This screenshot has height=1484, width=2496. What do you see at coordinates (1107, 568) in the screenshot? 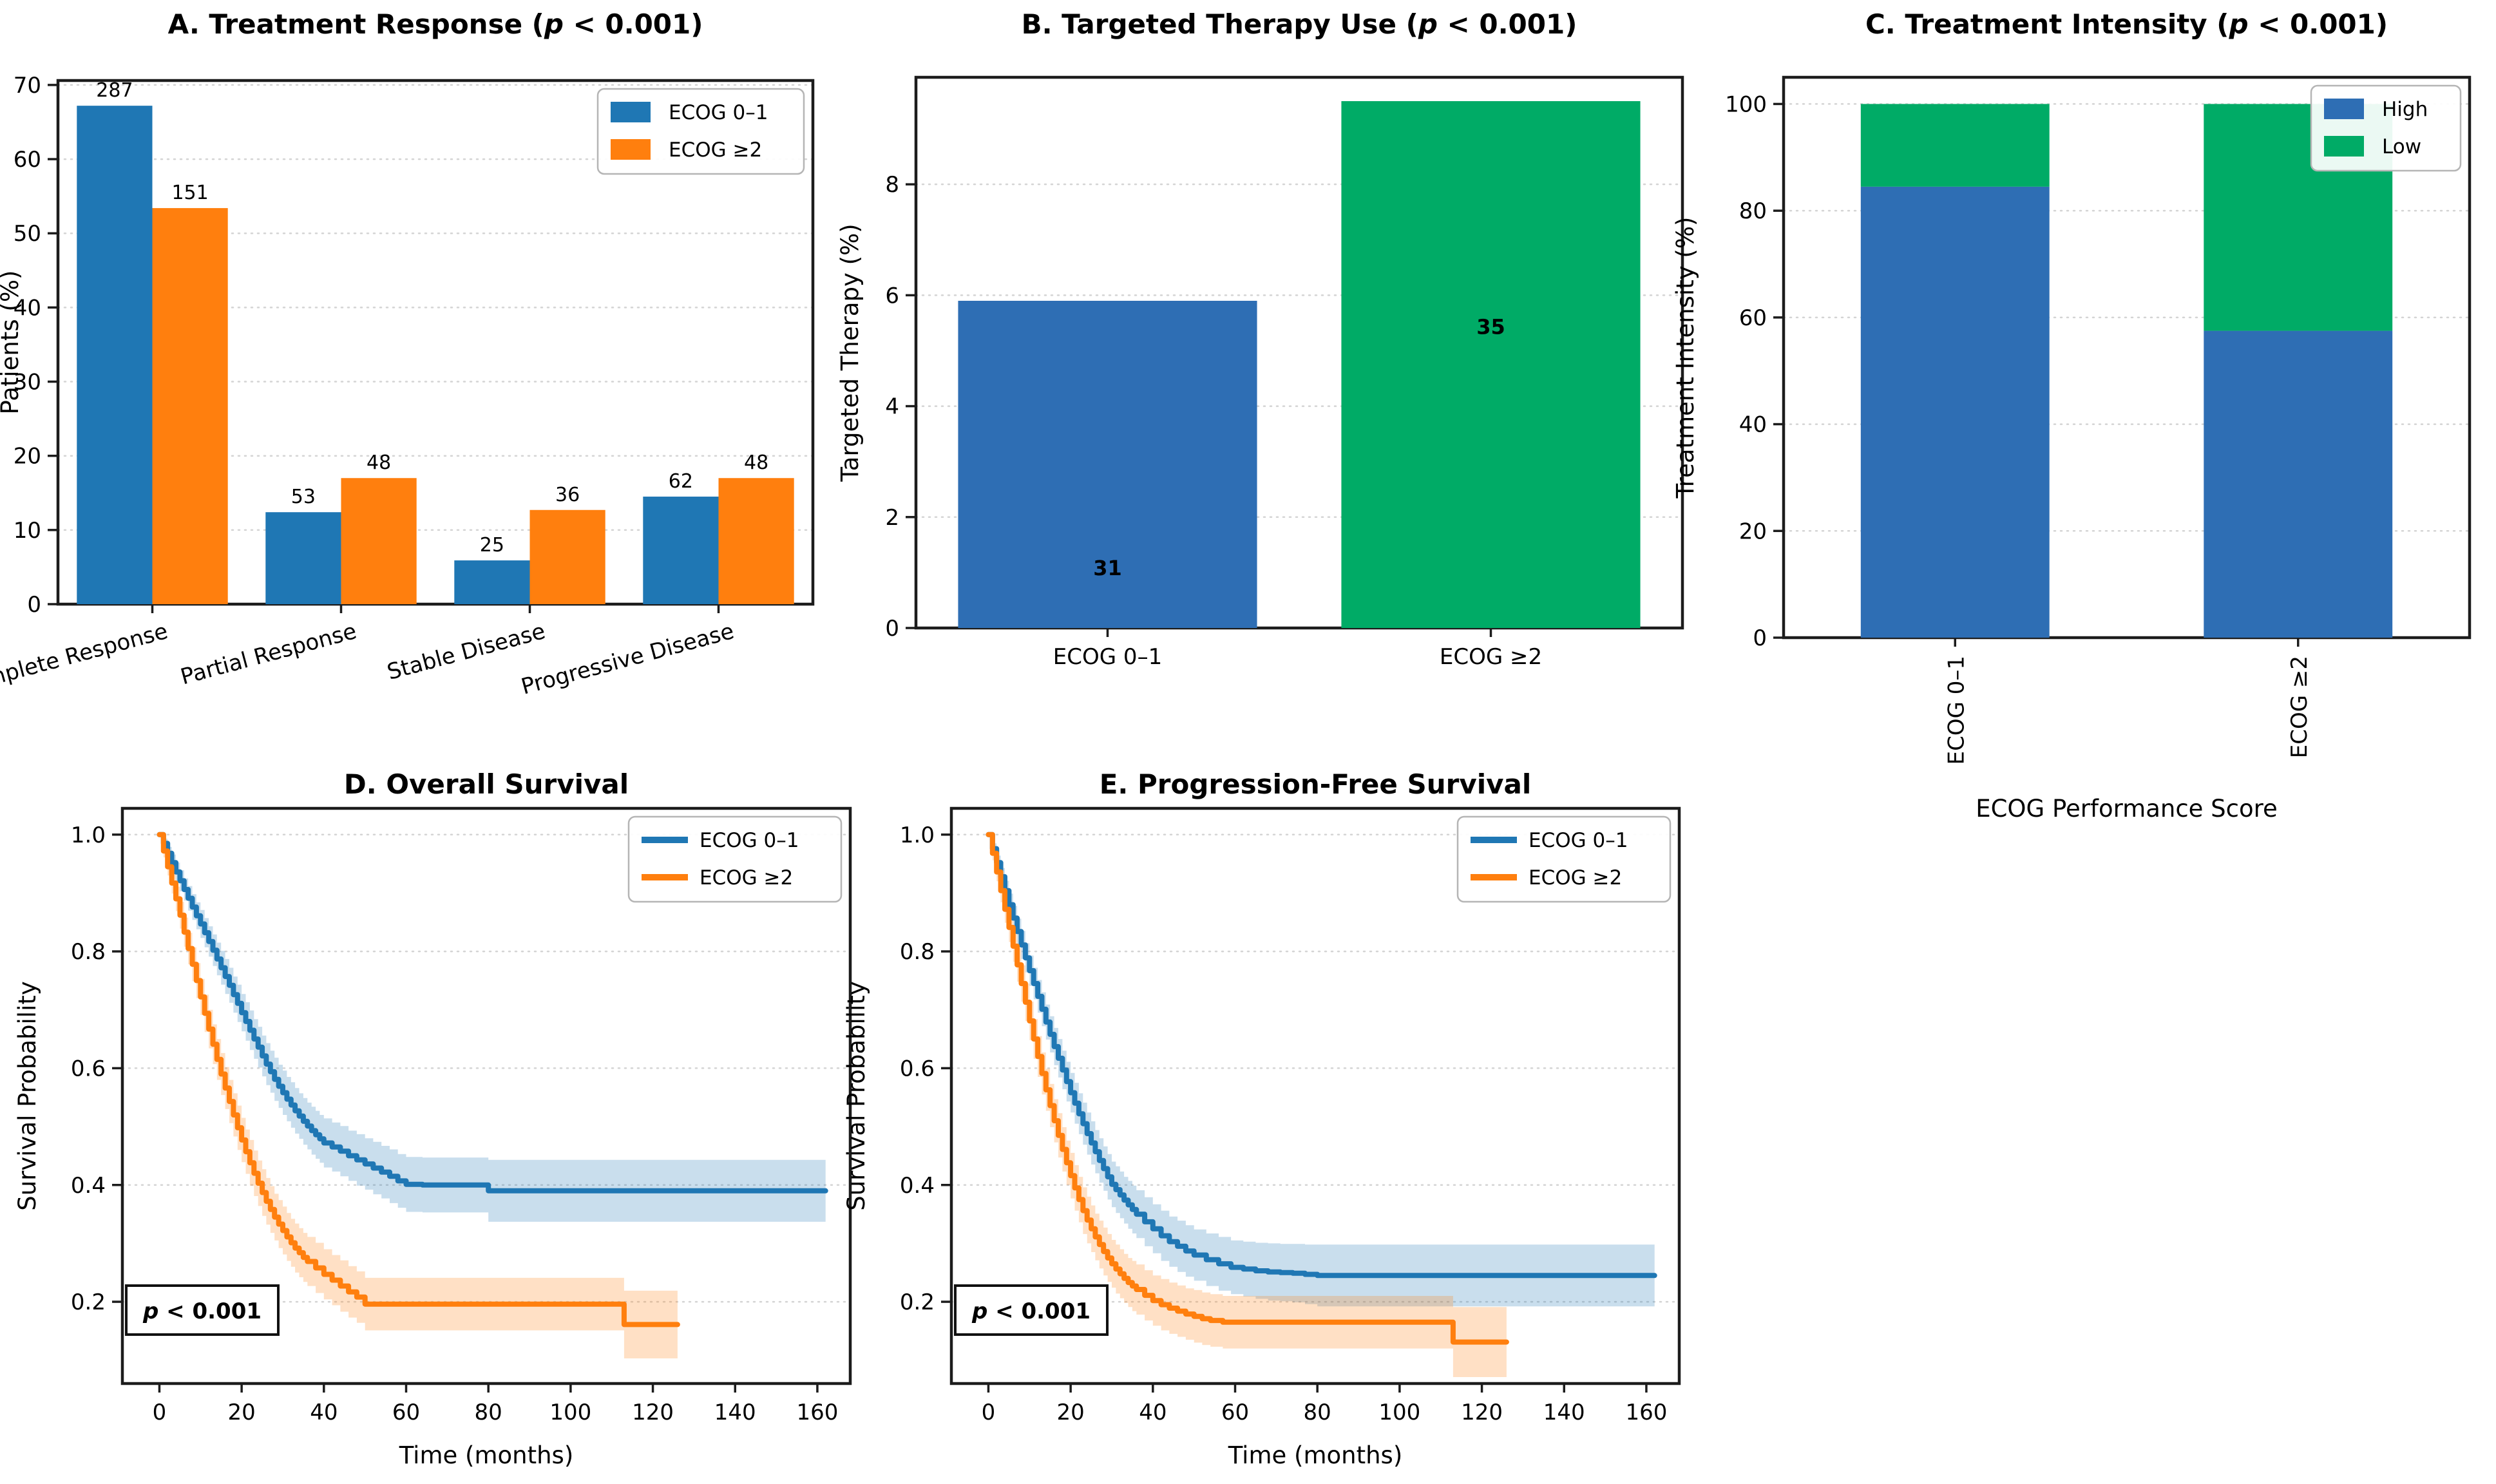
I see `svg-text: 31` at bounding box center [1107, 568].